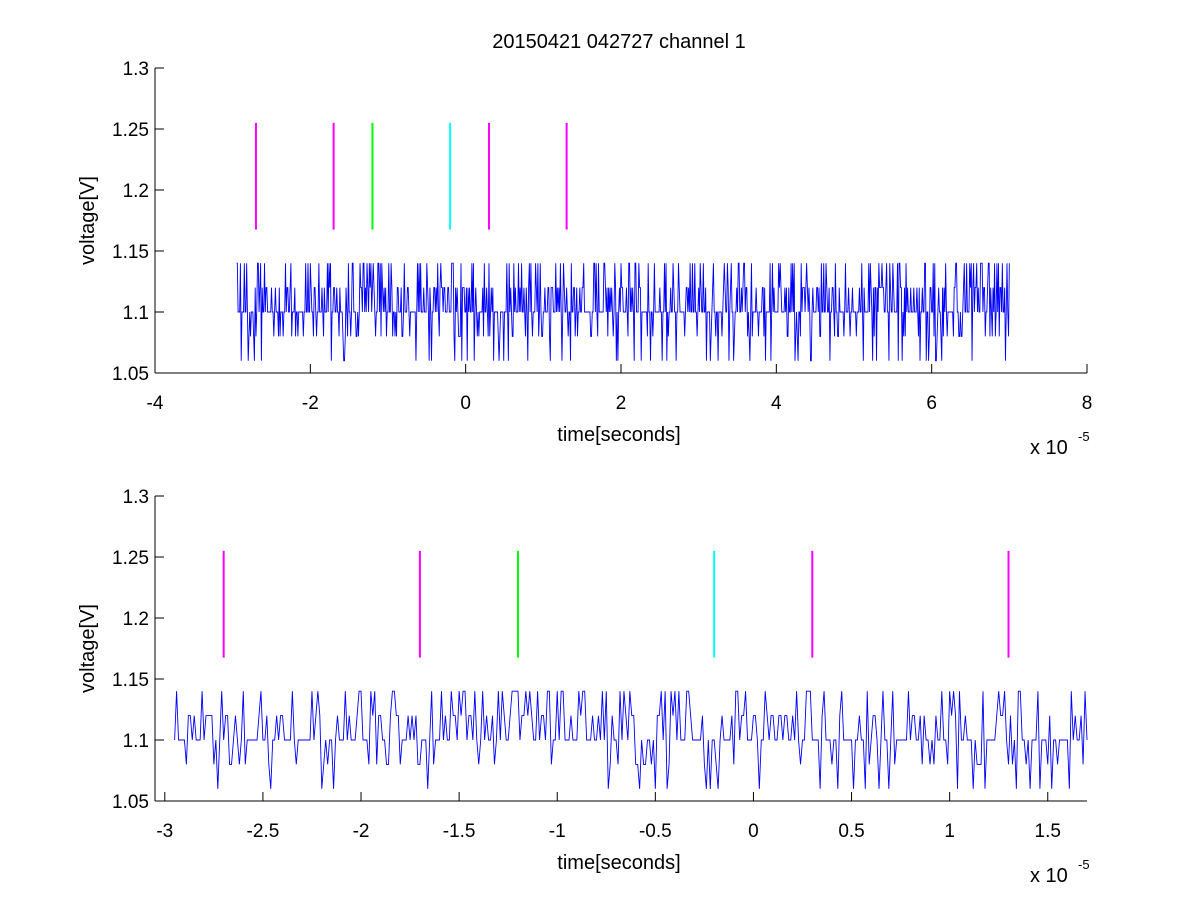 The height and width of the screenshot is (901, 1200). I want to click on x-tick-label: -3, so click(164, 831).